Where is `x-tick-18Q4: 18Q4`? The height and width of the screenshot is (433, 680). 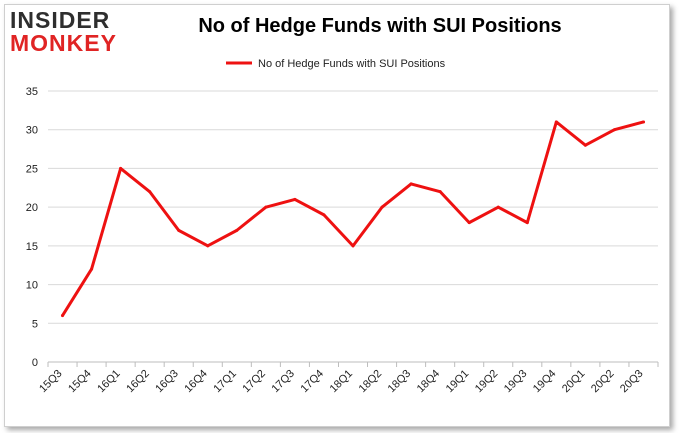 x-tick-18Q4: 18Q4 is located at coordinates (429, 382).